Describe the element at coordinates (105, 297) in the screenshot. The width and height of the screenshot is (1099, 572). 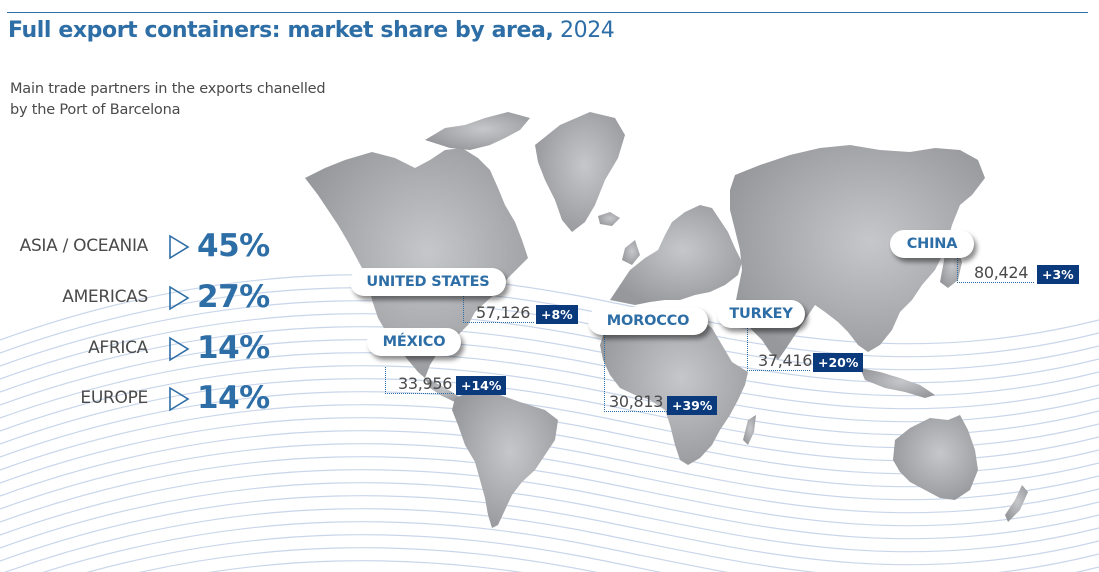
I see `area-name: AMERICAS` at that location.